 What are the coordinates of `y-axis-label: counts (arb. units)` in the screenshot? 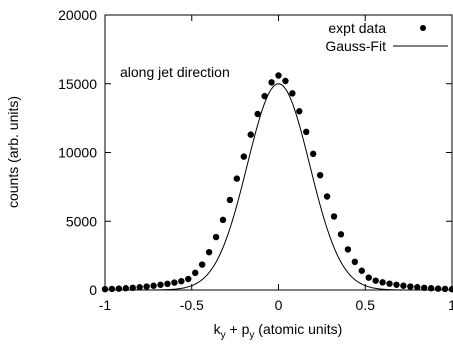 It's located at (13, 152).